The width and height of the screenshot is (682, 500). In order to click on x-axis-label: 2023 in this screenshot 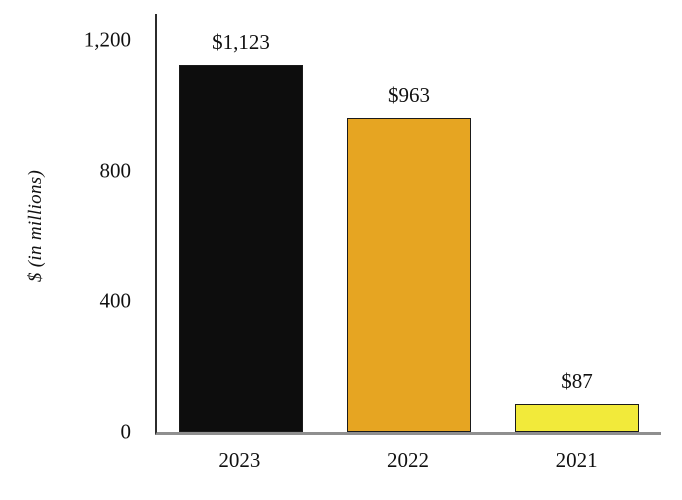, I will do `click(239, 460)`.